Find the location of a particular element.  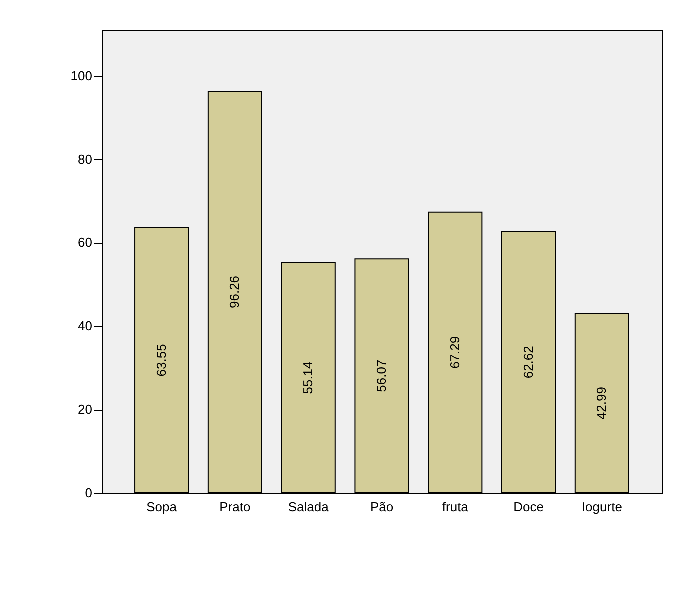

x-tick-label: Salada is located at coordinates (309, 507).